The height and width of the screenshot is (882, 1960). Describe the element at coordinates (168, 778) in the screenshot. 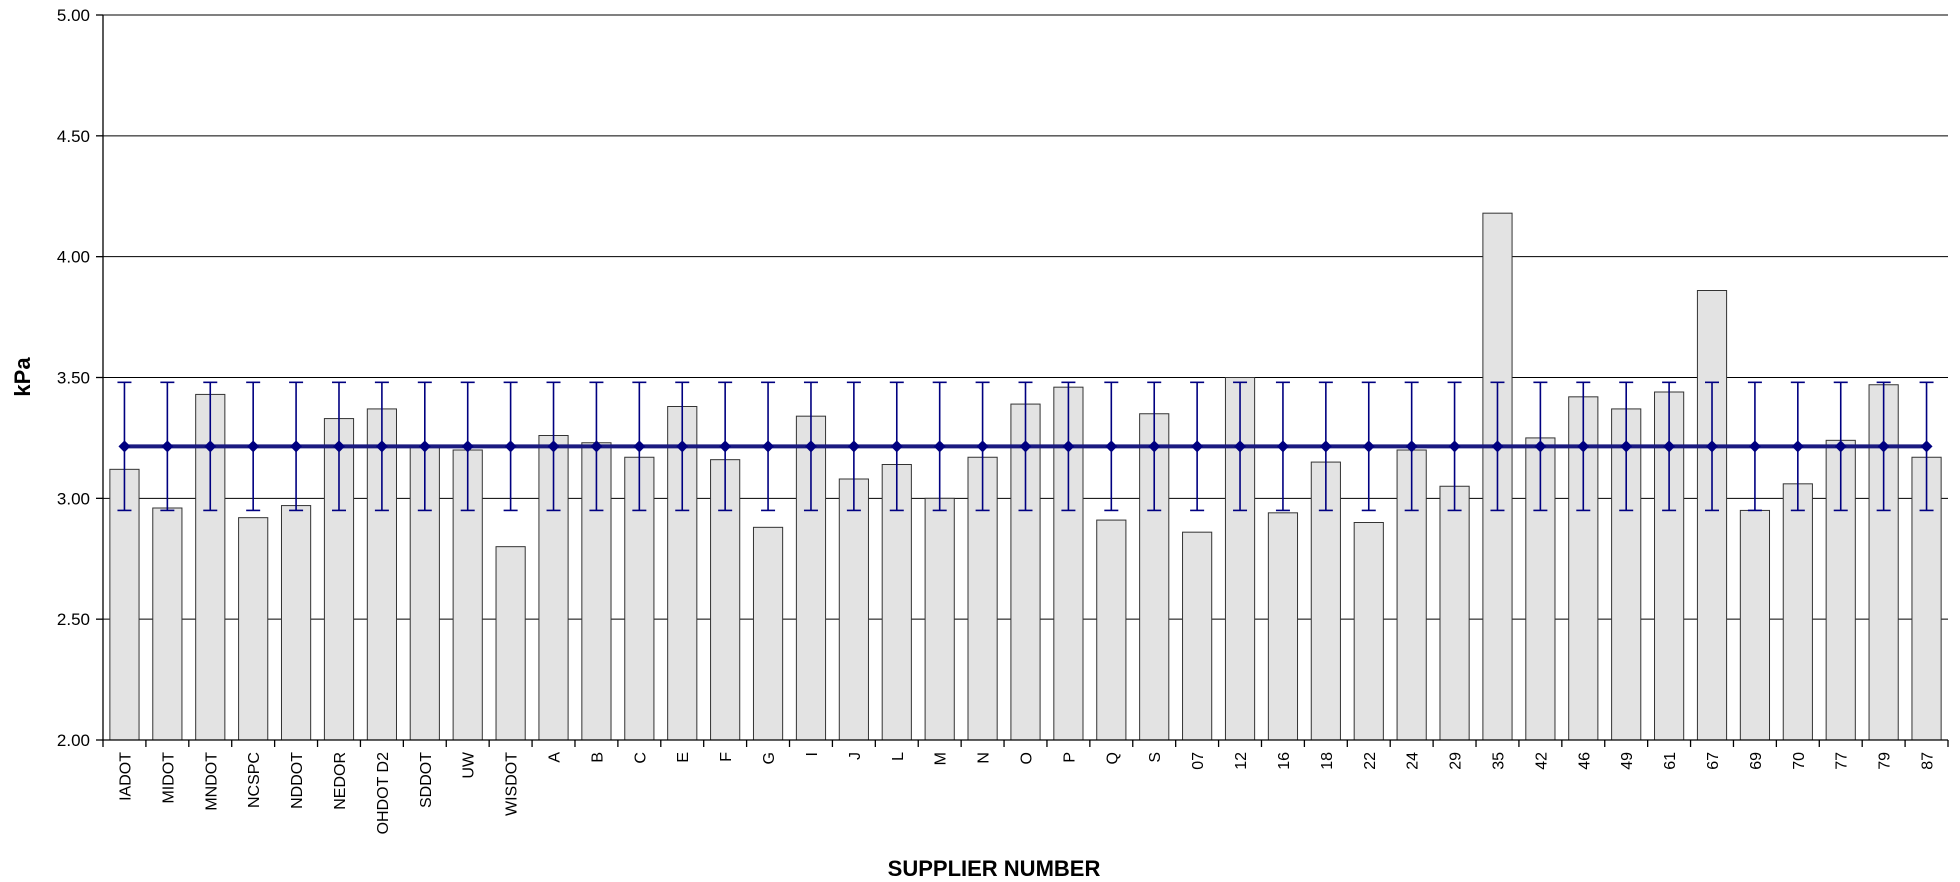

I see `x-tick-label: MIDOT` at that location.